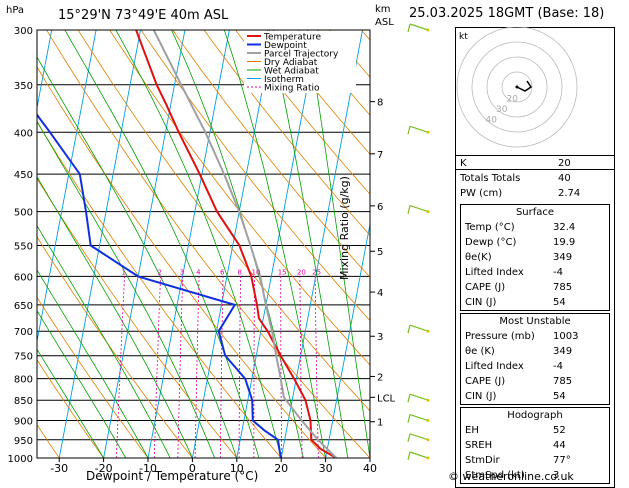 This screenshot has width=629, height=488. Describe the element at coordinates (579, 460) in the screenshot. I see `hodograph-stat-value: 77°` at that location.